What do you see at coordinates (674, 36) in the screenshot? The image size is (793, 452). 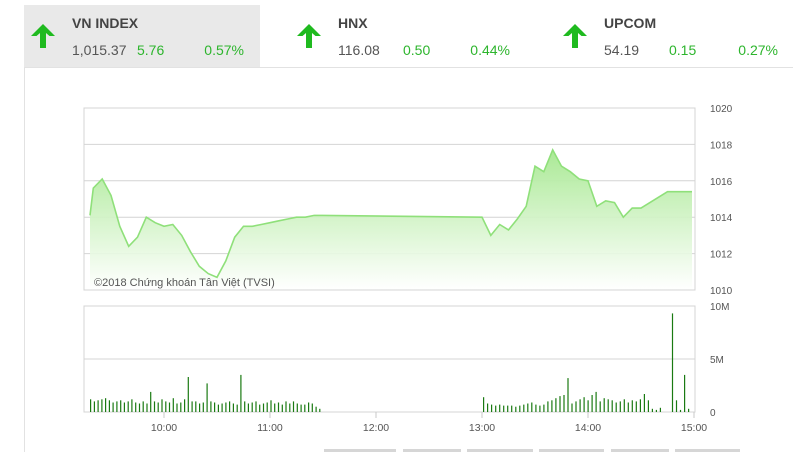 I see `tab-upcom: UPCOM 54.19 0.15 0.27%` at bounding box center [674, 36].